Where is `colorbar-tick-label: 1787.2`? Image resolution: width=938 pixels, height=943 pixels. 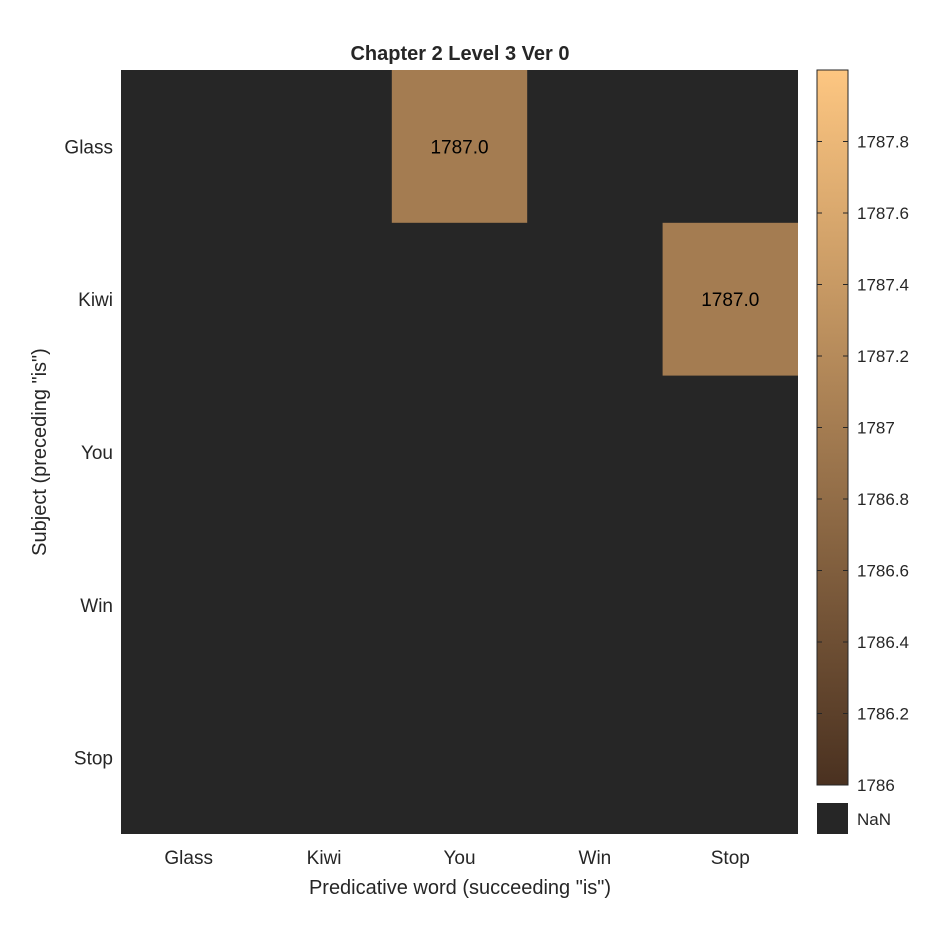
colorbar-tick-label: 1787.2 is located at coordinates (883, 356).